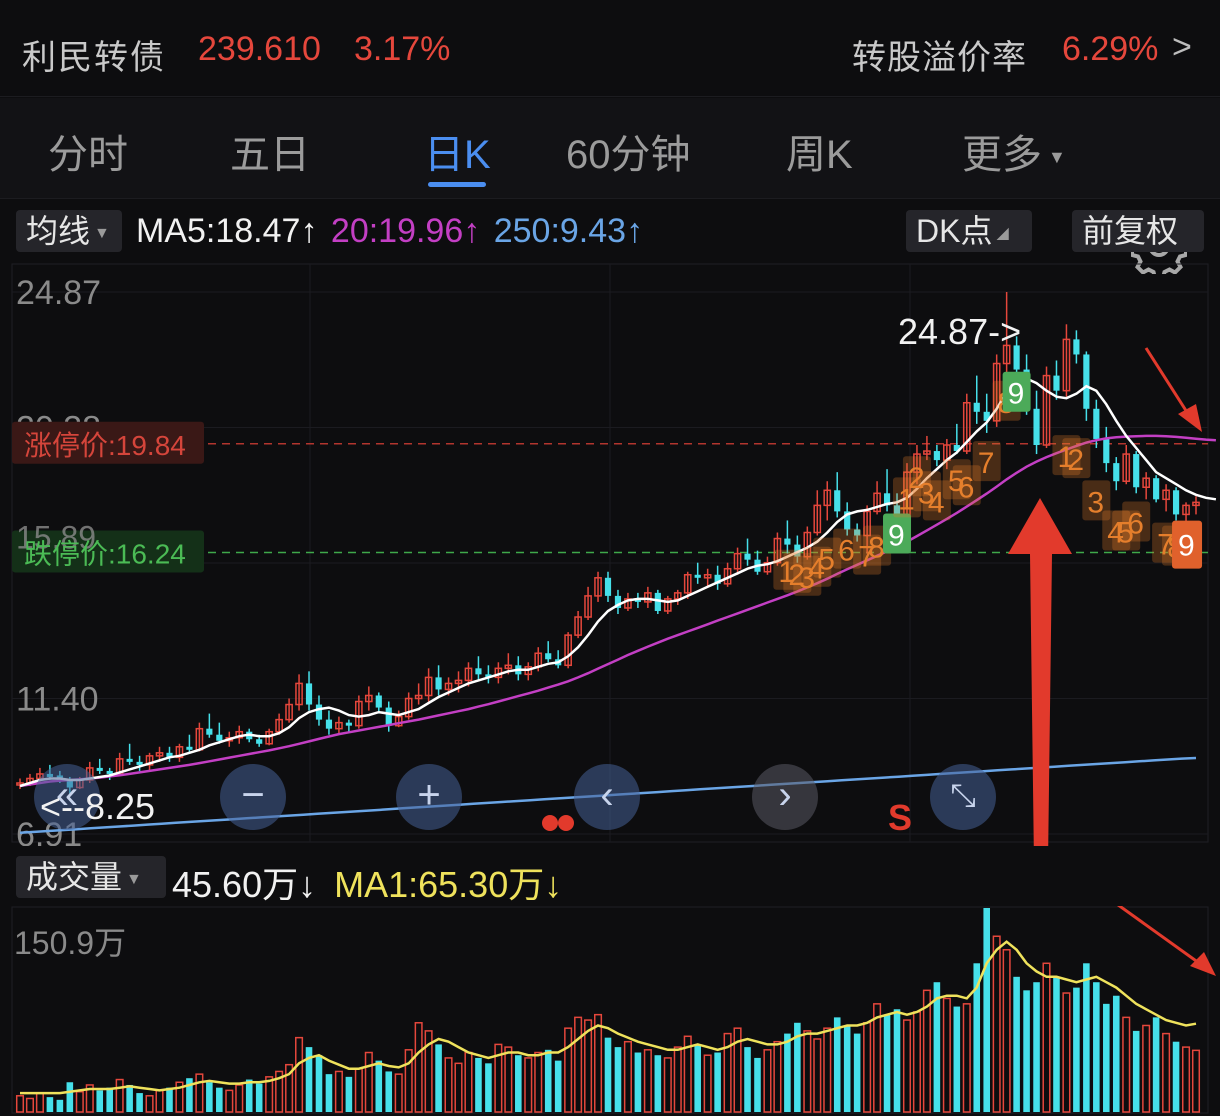 The width and height of the screenshot is (1220, 1116). What do you see at coordinates (1110, 49) in the screenshot?
I see `premium-rate-value: 6.29%` at bounding box center [1110, 49].